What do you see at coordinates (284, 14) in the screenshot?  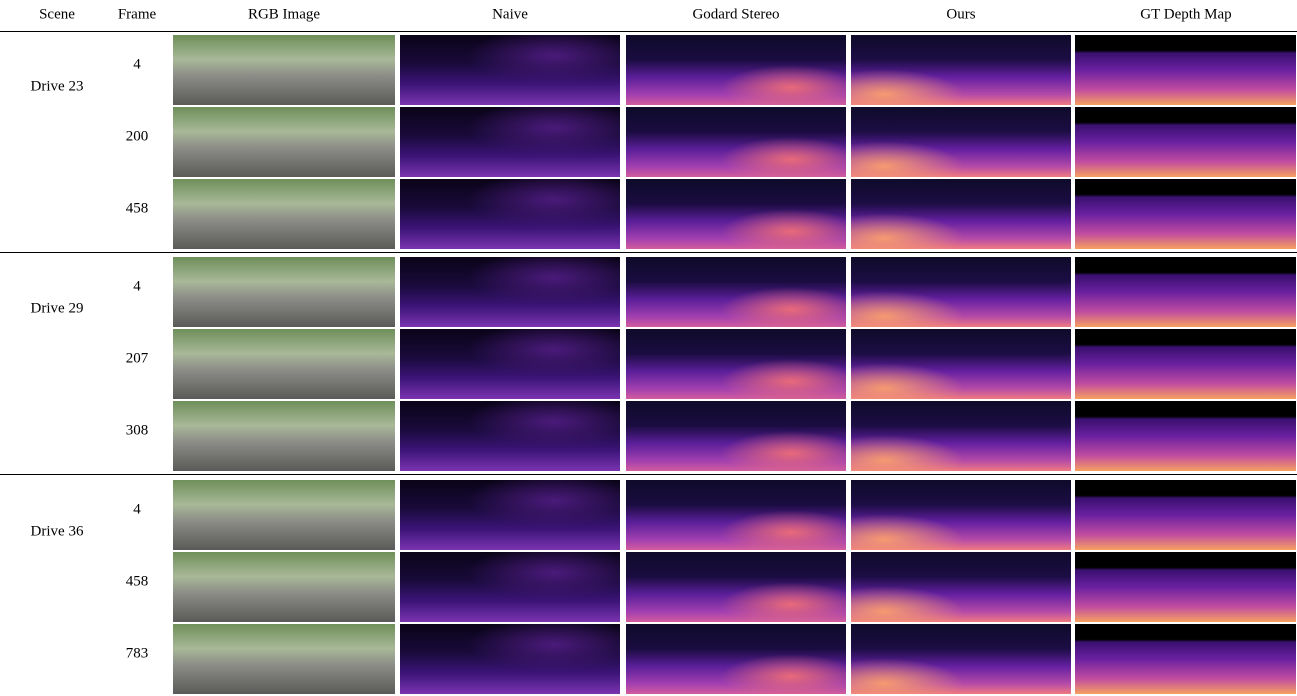 I see `column-header: RGB Image` at bounding box center [284, 14].